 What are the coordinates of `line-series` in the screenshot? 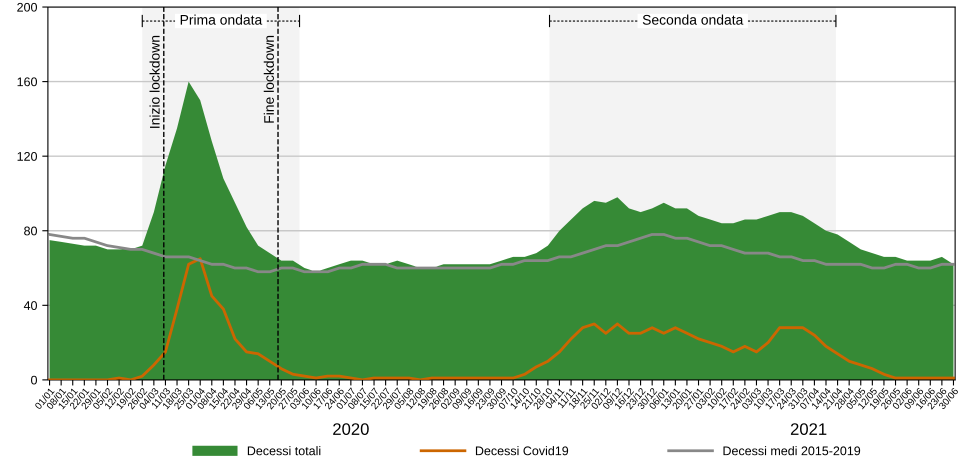 It's located at (501, 253).